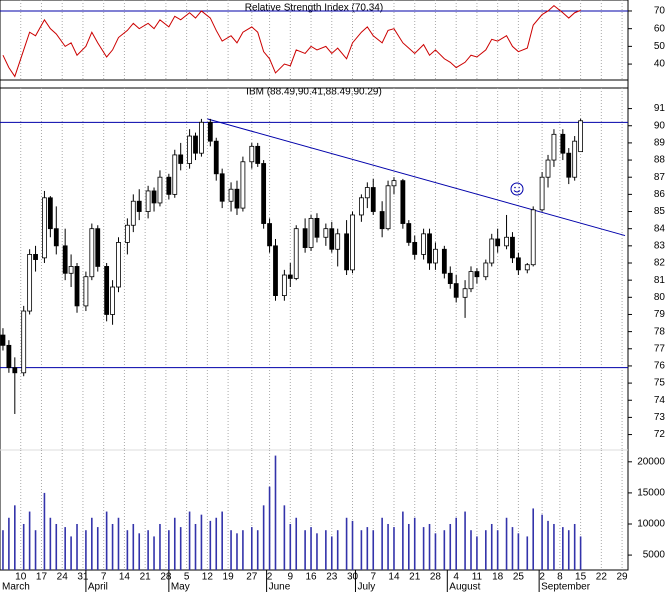 The height and width of the screenshot is (592, 668). Describe the element at coordinates (660, 434) in the screenshot. I see `y-tick-label: 72` at that location.